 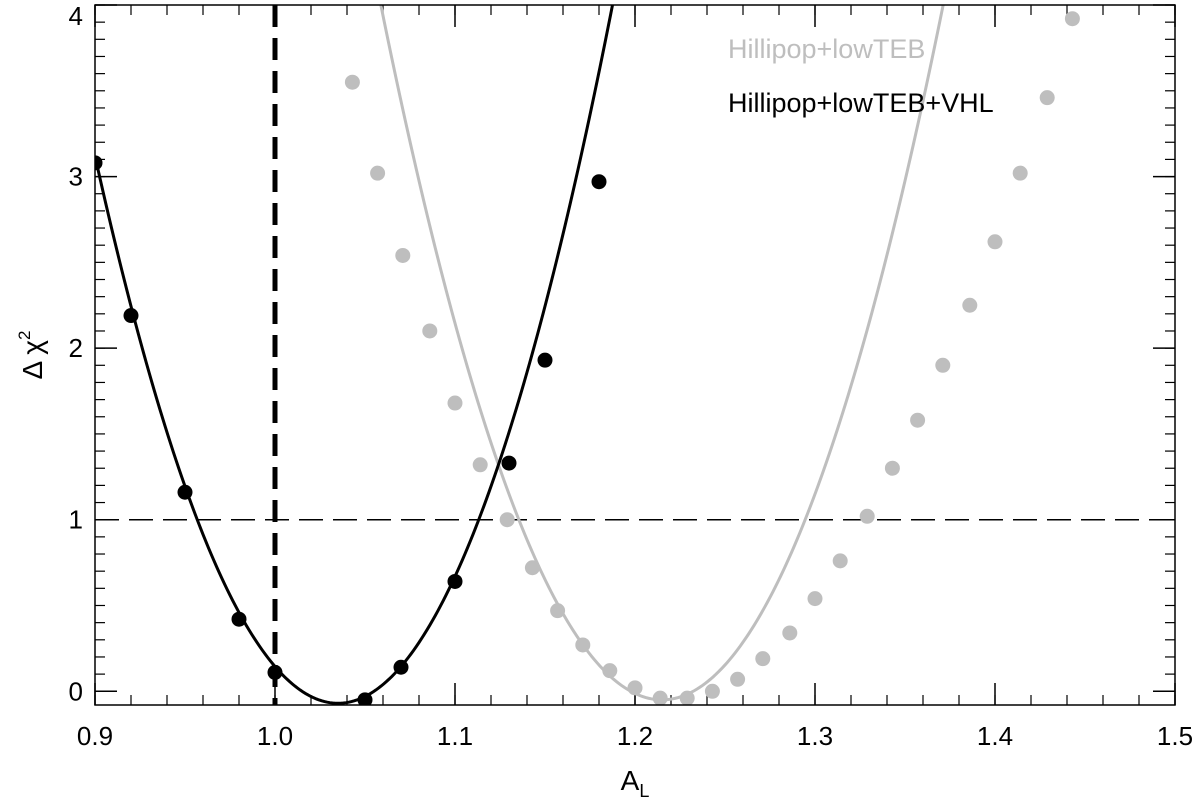 I want to click on y-tick-labels: 0 1 2 3 4, so click(x=76, y=353).